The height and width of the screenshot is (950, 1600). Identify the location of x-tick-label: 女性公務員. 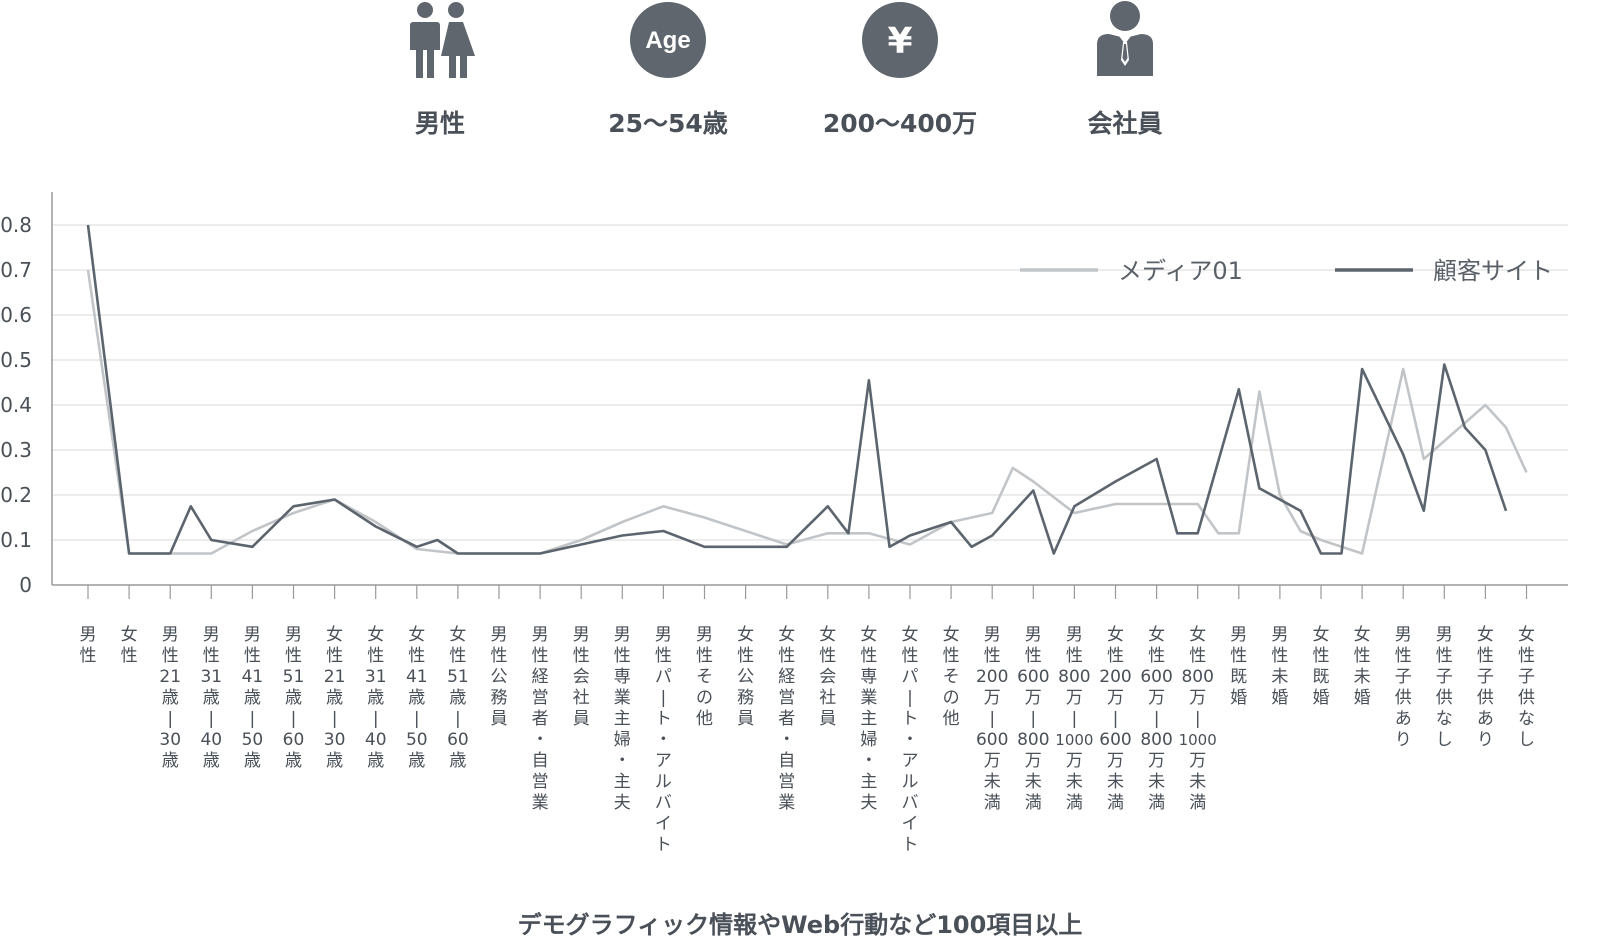
(745, 677).